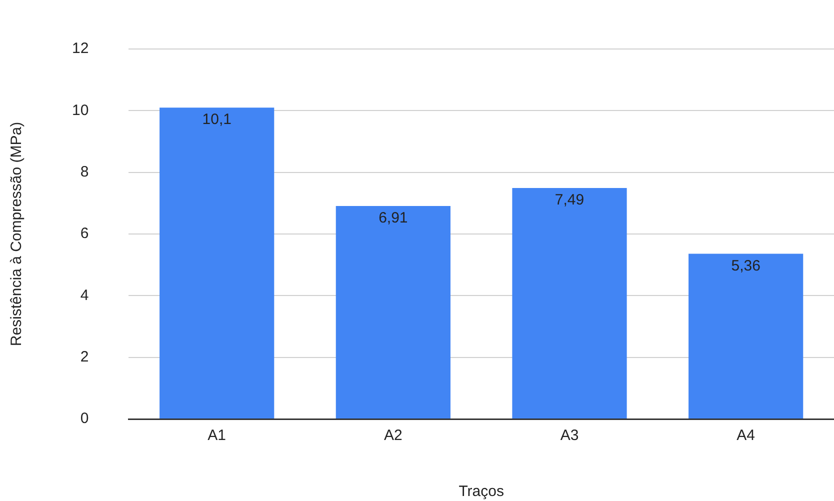 Image resolution: width=834 pixels, height=501 pixels. What do you see at coordinates (84, 419) in the screenshot?
I see `y-tick-label: 0` at bounding box center [84, 419].